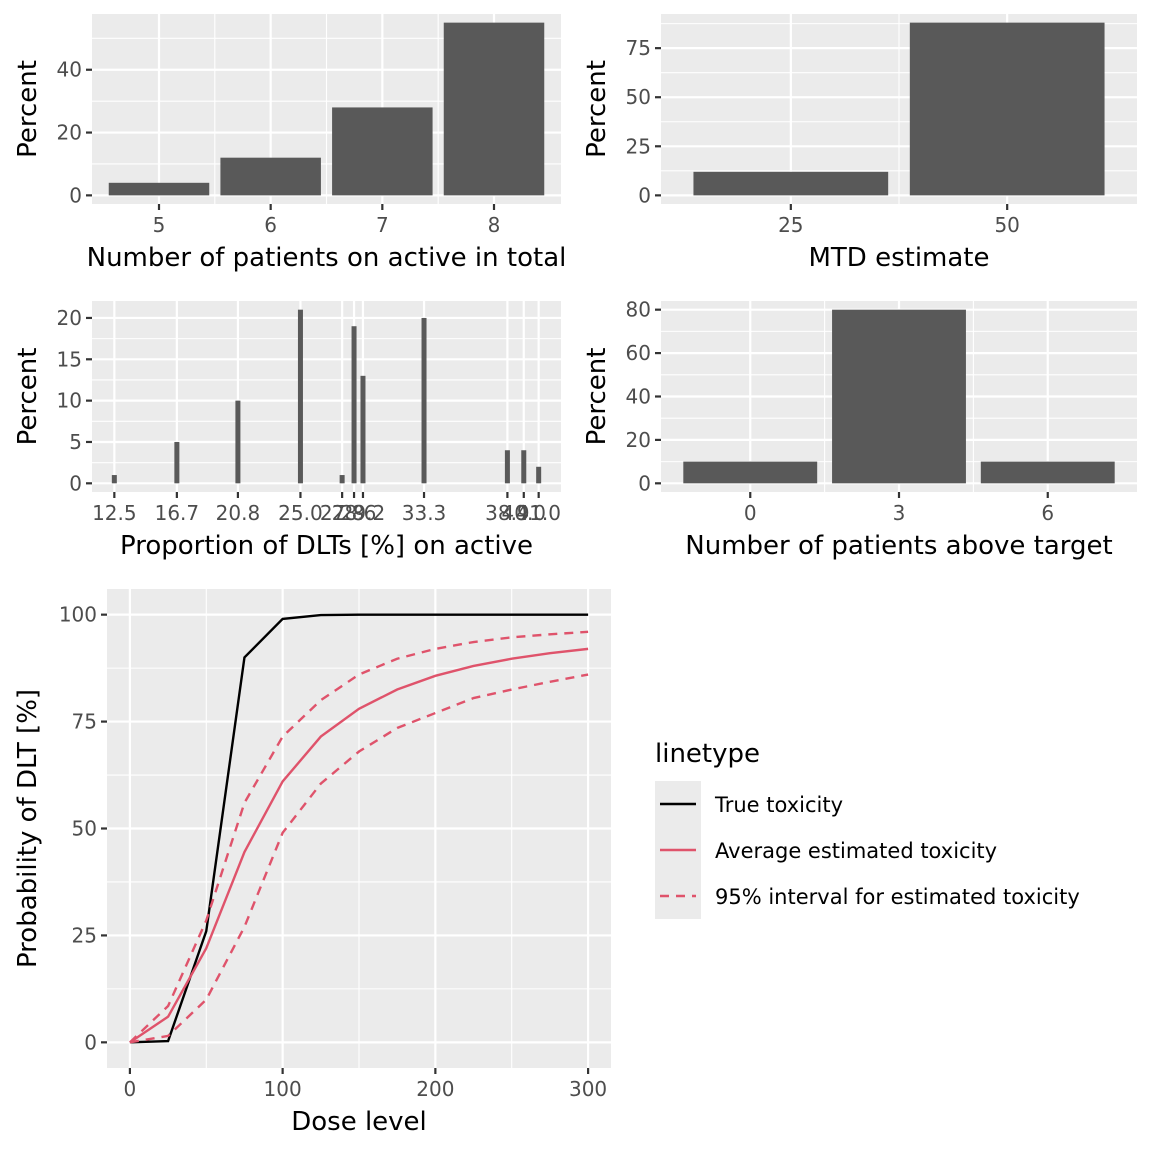 This screenshot has height=1152, width=1152. I want to click on y-axis-title: Probability of DLT [%], so click(28, 828).